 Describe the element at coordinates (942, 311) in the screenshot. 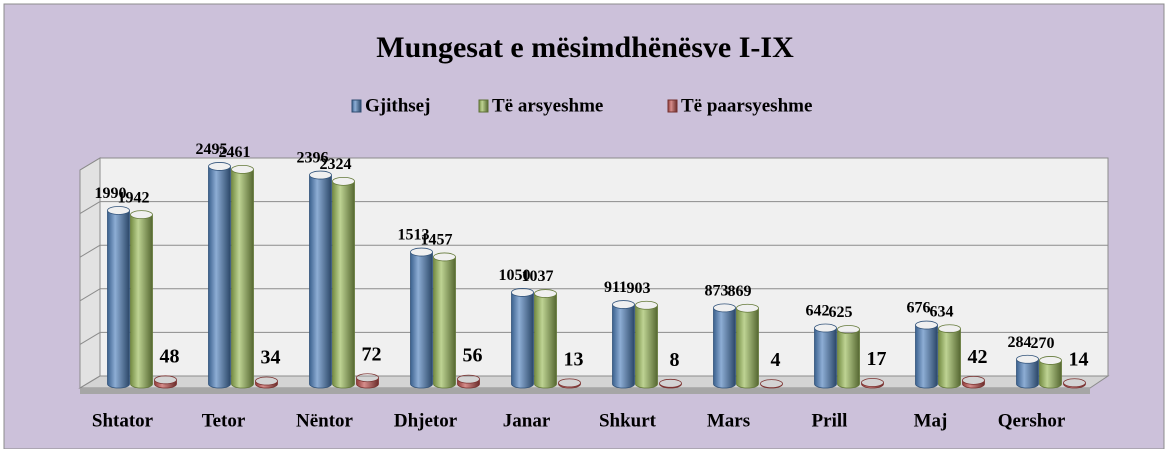

I see `value-label: 634` at that location.